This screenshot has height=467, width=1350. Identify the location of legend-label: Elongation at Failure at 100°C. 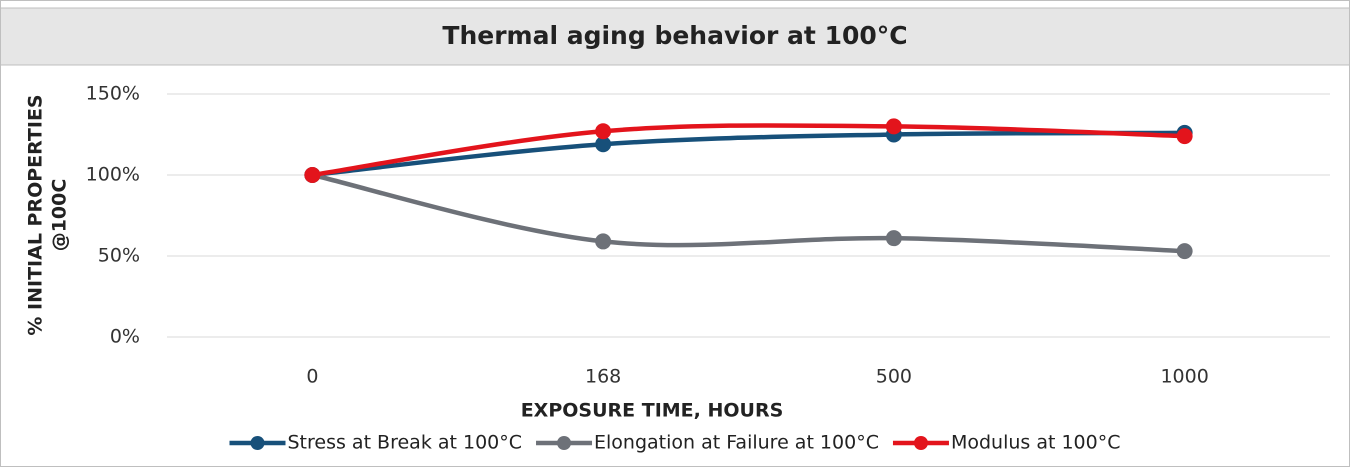
(736, 443).